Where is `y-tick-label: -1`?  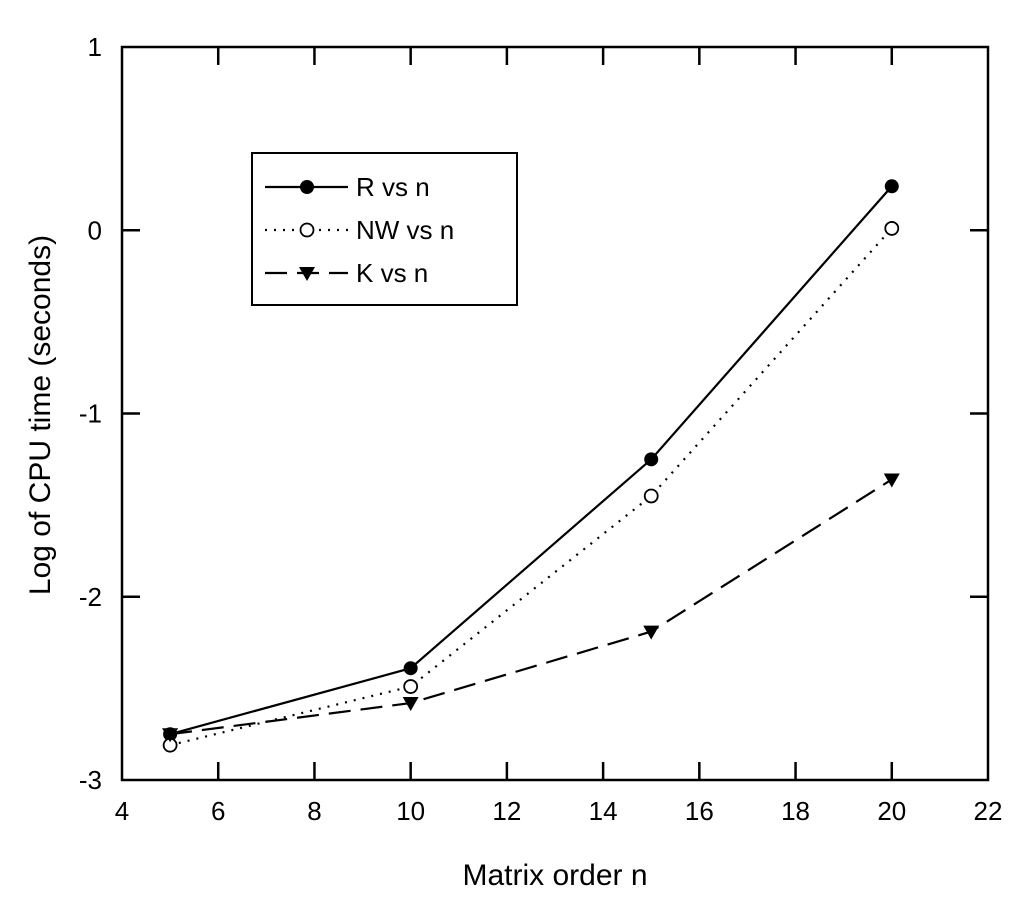 y-tick-label: -1 is located at coordinates (90, 414).